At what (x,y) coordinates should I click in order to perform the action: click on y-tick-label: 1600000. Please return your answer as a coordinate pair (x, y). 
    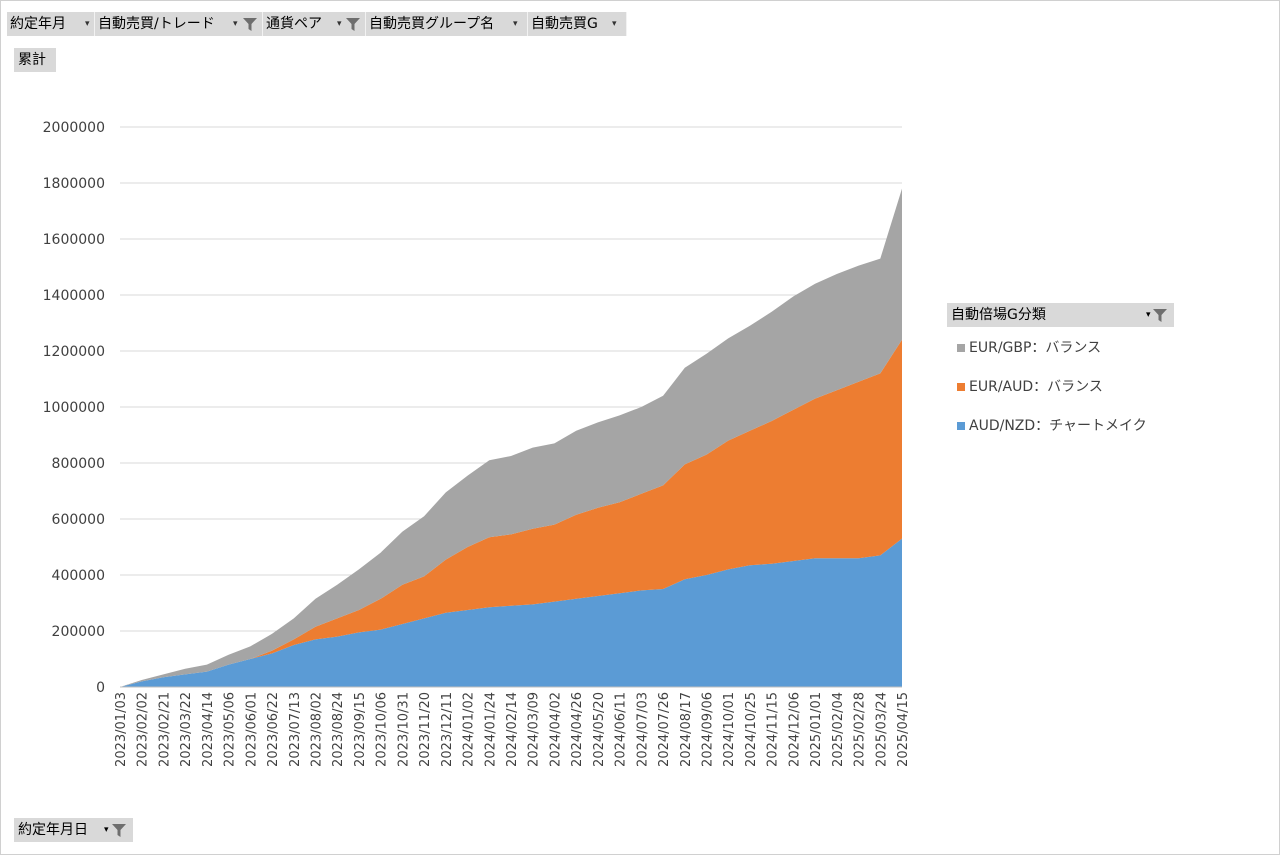
    Looking at the image, I should click on (74, 240).